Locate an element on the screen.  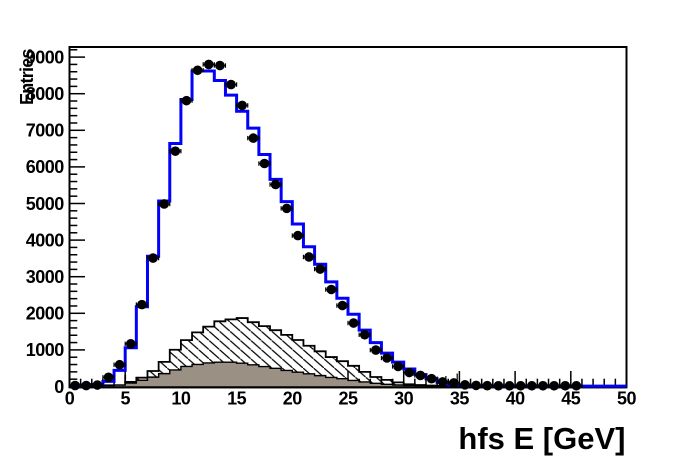
svg-text: 3000 is located at coordinates (45, 277).